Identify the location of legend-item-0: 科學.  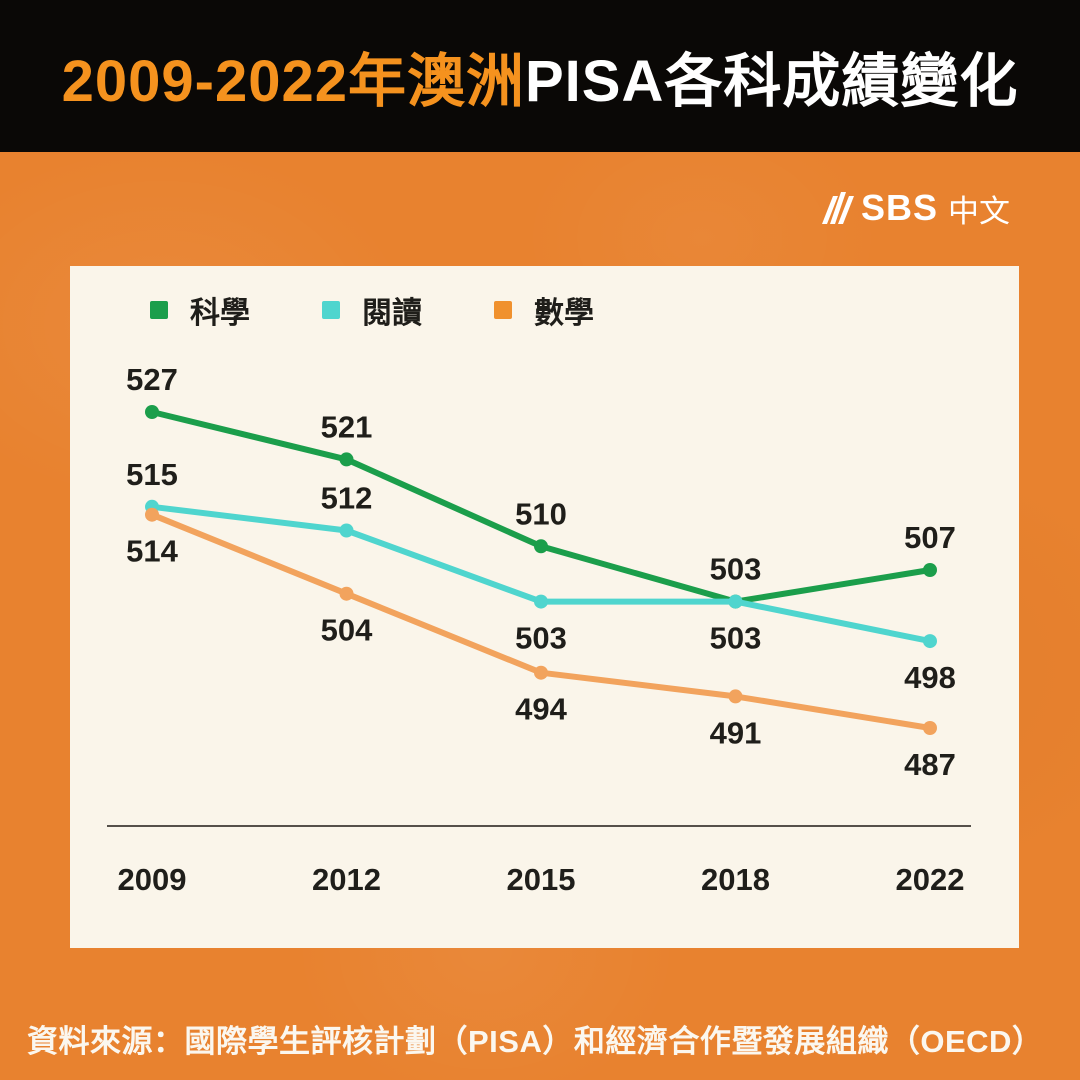
(200, 310).